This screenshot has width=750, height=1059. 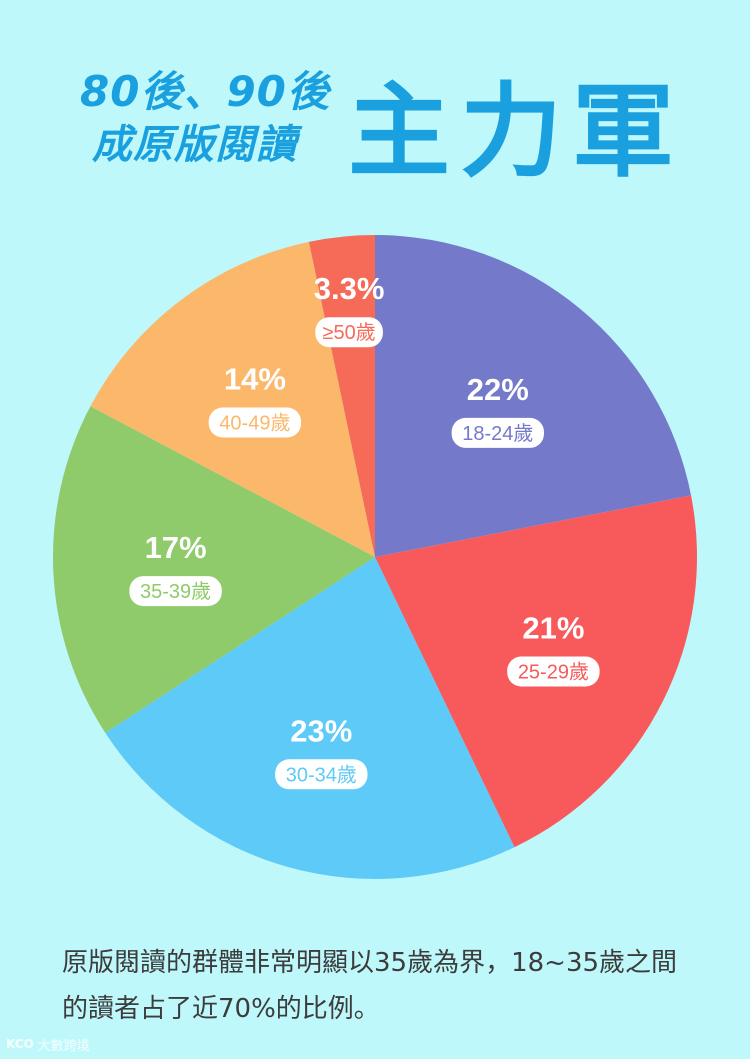 I want to click on slice-percent-label: 22%, so click(x=498, y=389).